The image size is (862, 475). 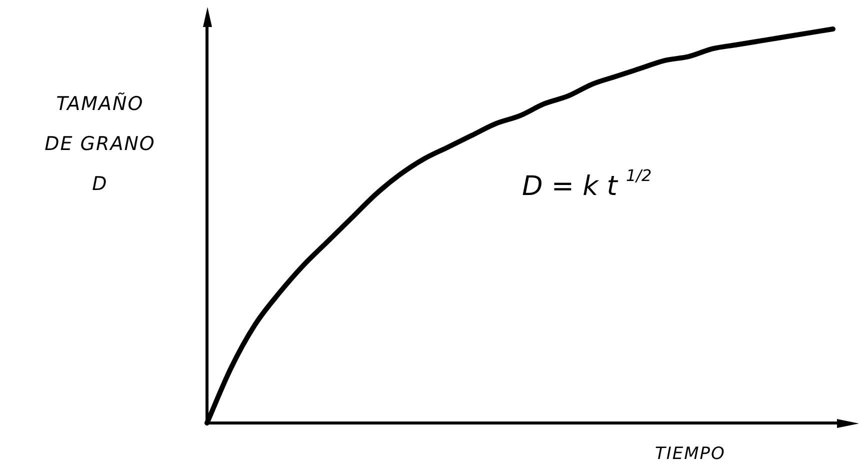 I want to click on y-axis-title: TAMAÑO DE GRANO D, so click(x=100, y=144).